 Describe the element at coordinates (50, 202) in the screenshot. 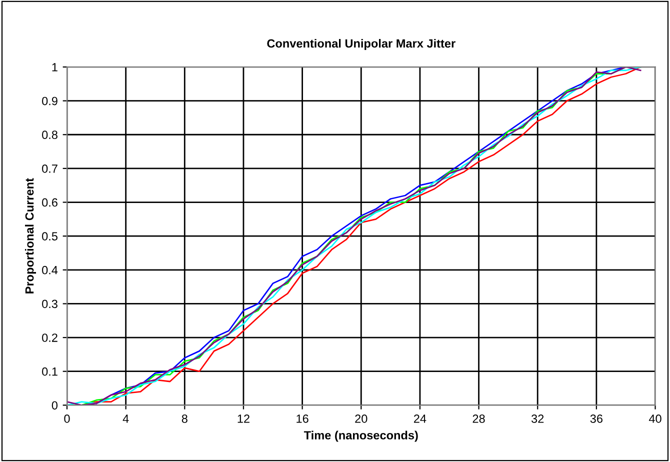

I see `y-tick-label: 0.6` at that location.